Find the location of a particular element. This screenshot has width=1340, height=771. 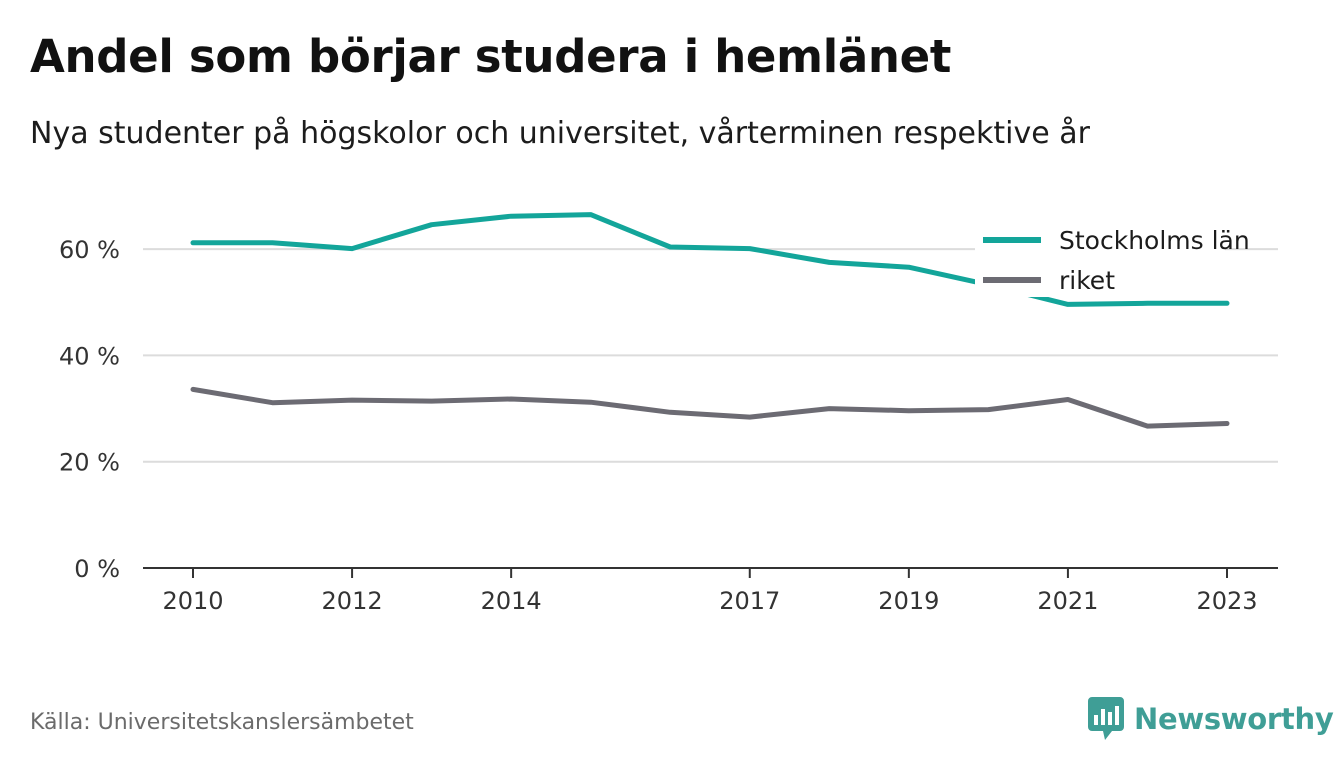

y-axis-ticks: 0 % 20 % 40 % 60 % is located at coordinates (89, 409).